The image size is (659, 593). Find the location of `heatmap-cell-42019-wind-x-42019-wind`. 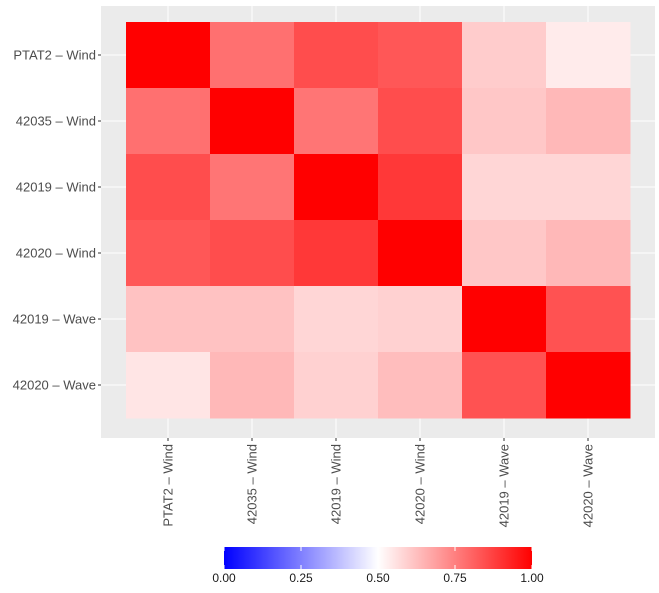

heatmap-cell-42019-wind-x-42019-wind is located at coordinates (336, 187).